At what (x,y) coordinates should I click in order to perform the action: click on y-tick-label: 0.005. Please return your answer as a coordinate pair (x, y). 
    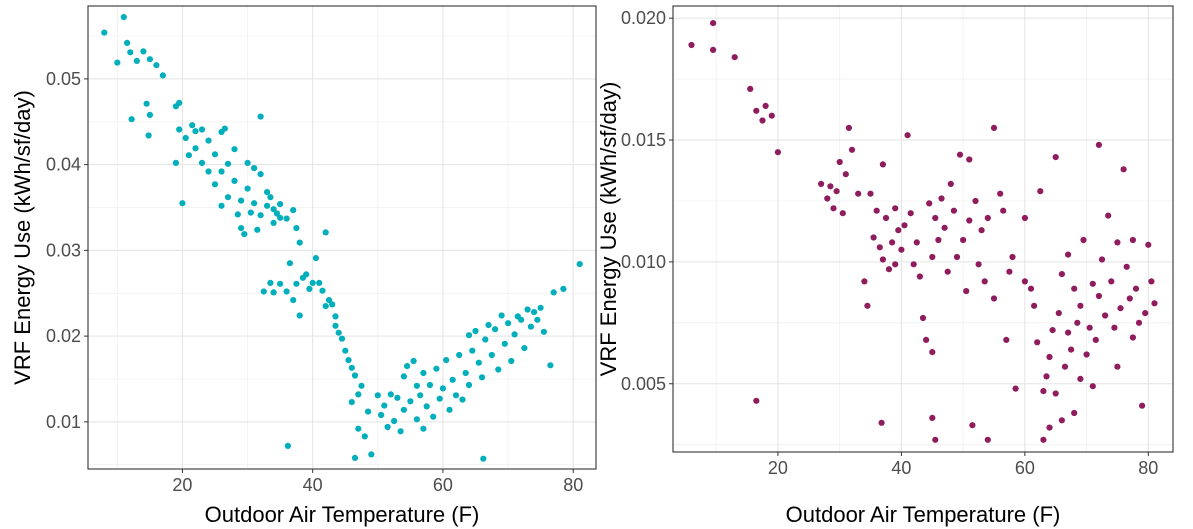
    Looking at the image, I should click on (643, 384).